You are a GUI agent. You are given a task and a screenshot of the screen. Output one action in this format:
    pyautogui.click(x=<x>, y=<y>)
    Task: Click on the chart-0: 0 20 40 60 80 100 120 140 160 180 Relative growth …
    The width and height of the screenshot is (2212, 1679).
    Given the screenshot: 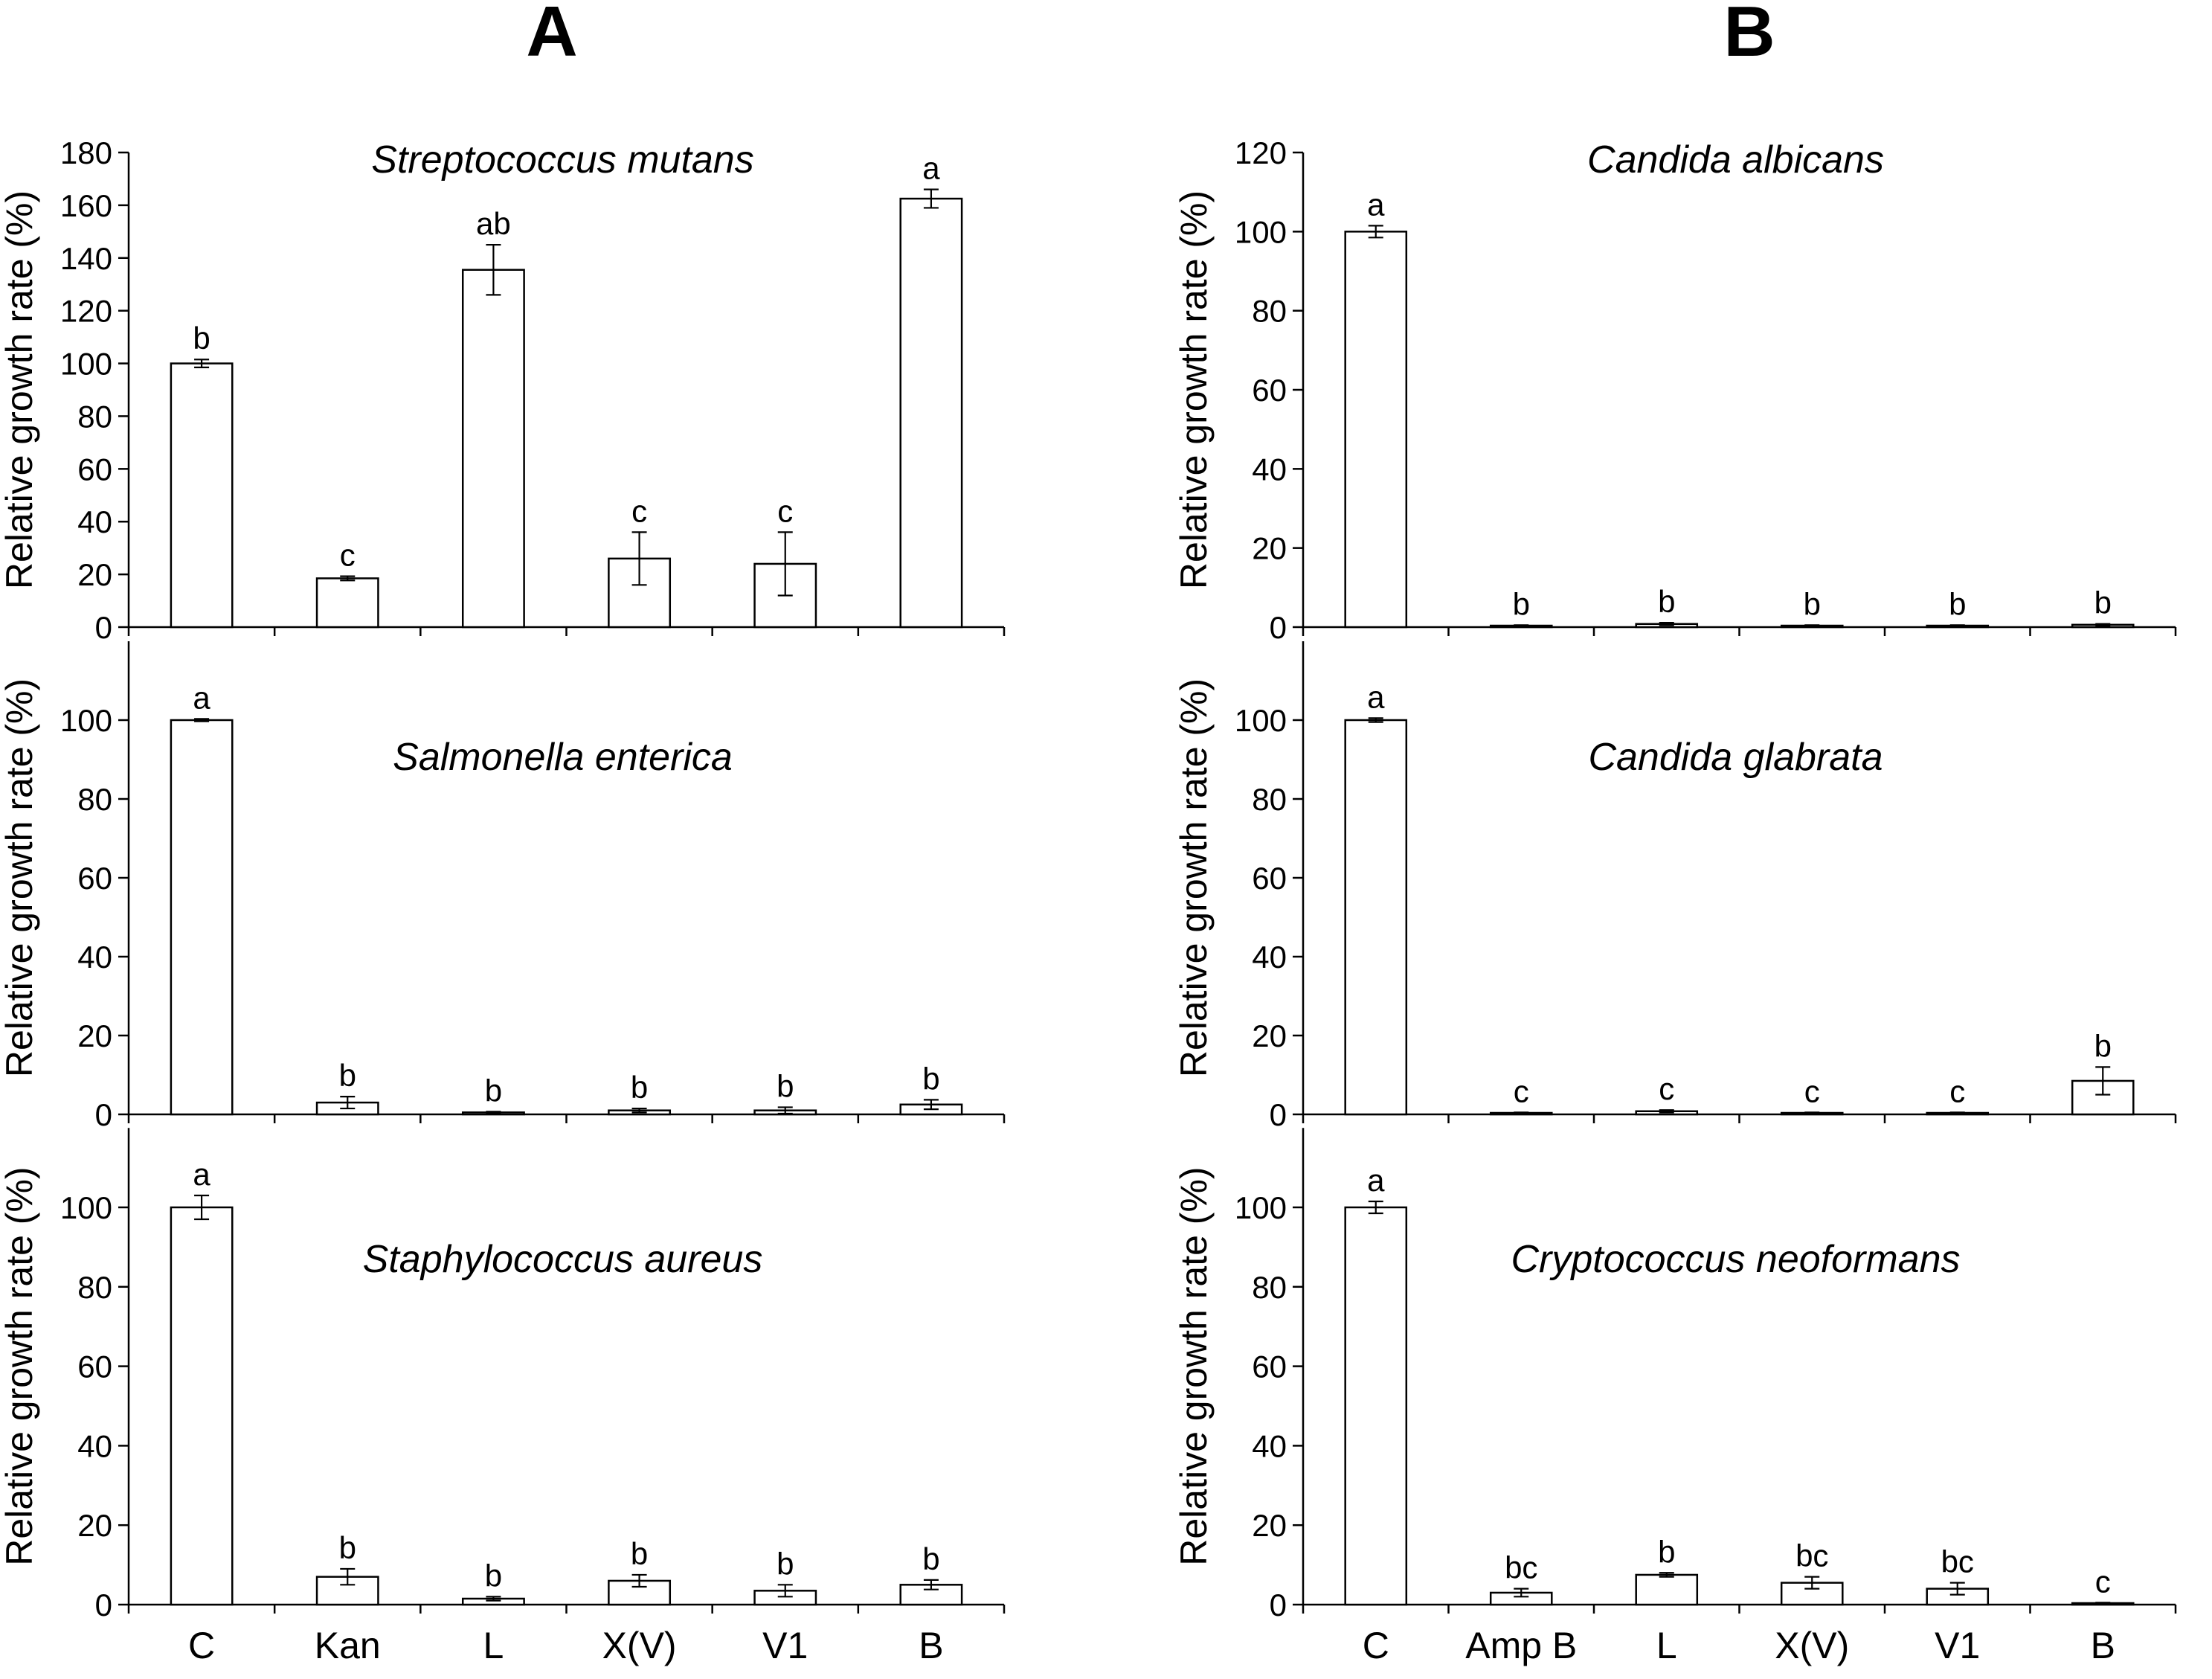 What is the action you would take?
    pyautogui.click(x=503, y=390)
    